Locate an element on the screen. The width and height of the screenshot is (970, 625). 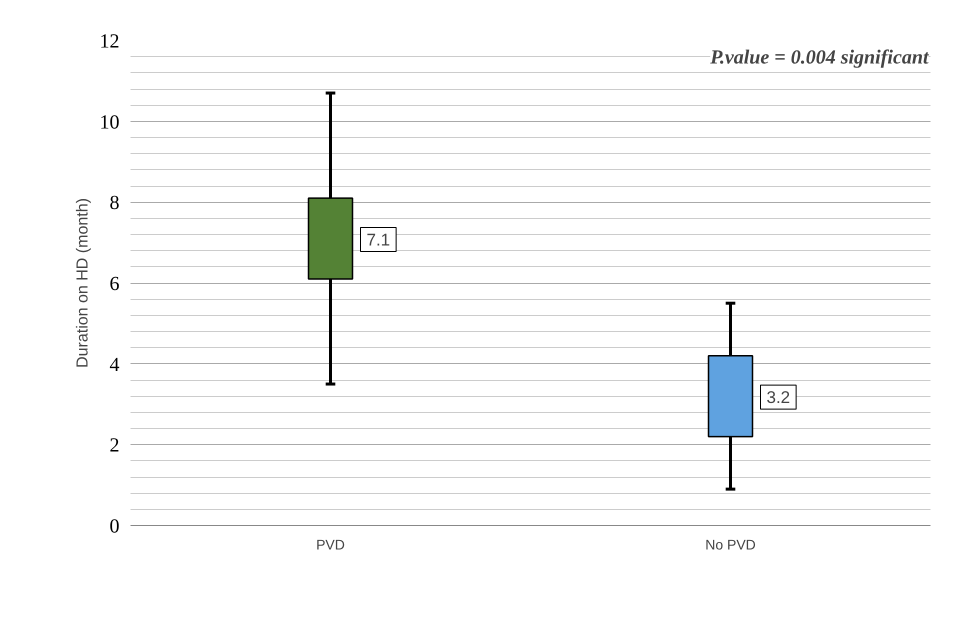
y-tick-label: 4 is located at coordinates (115, 365).